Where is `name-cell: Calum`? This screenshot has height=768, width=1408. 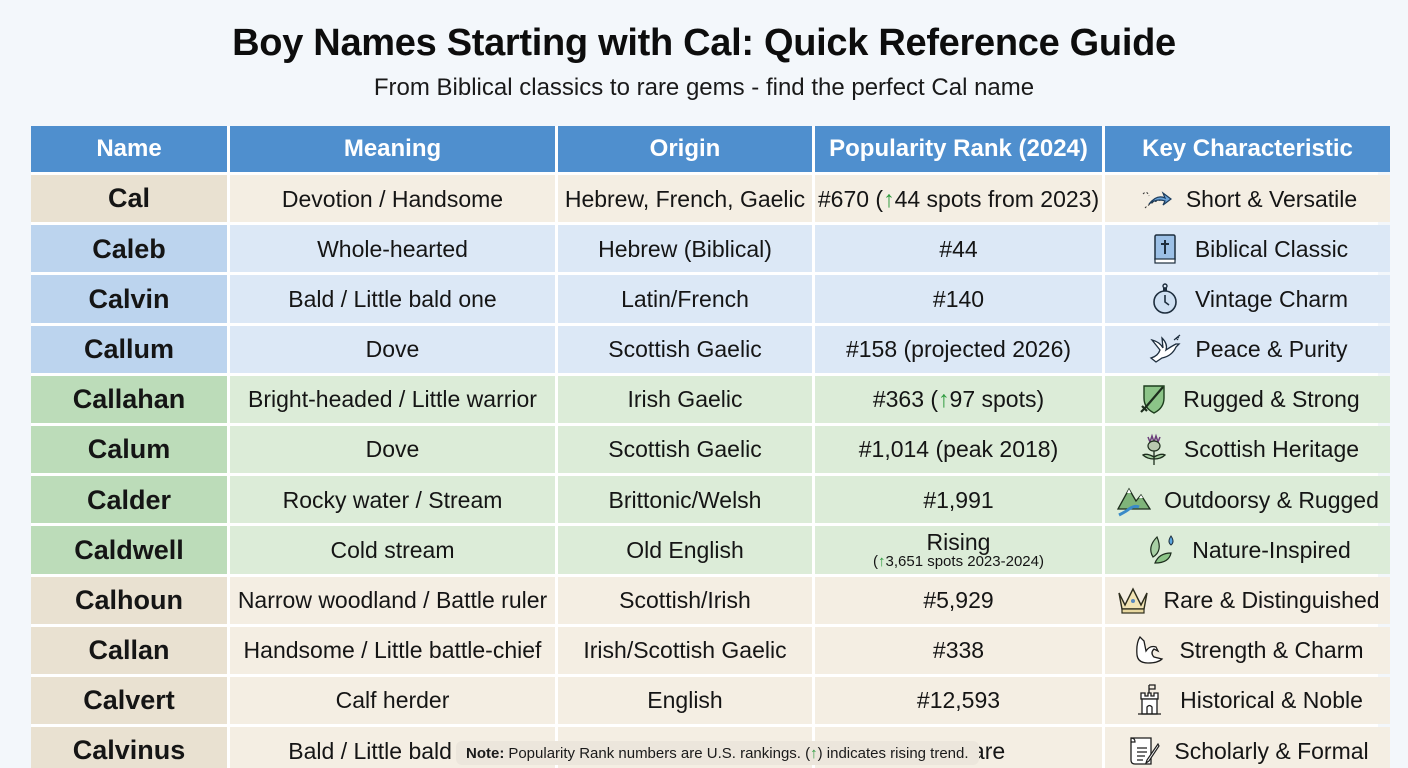 name-cell: Calum is located at coordinates (129, 449).